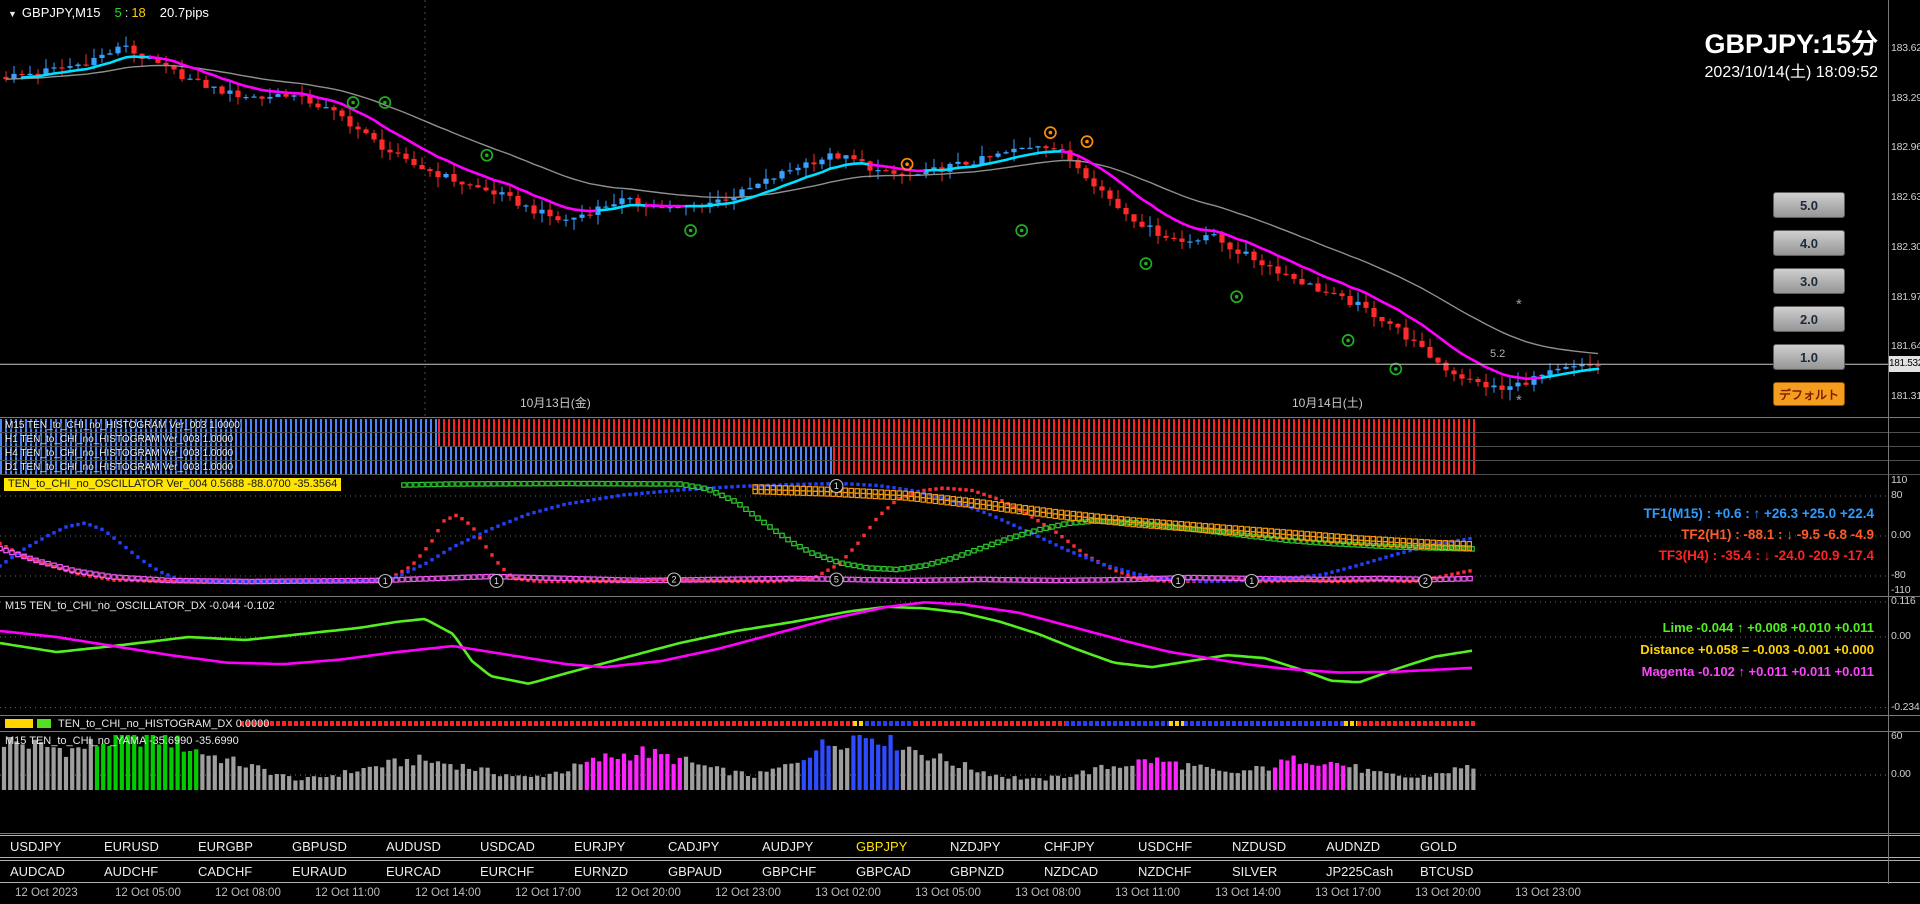 Image resolution: width=1920 pixels, height=904 pixels. I want to click on price-axis-divider, so click(1888, 442).